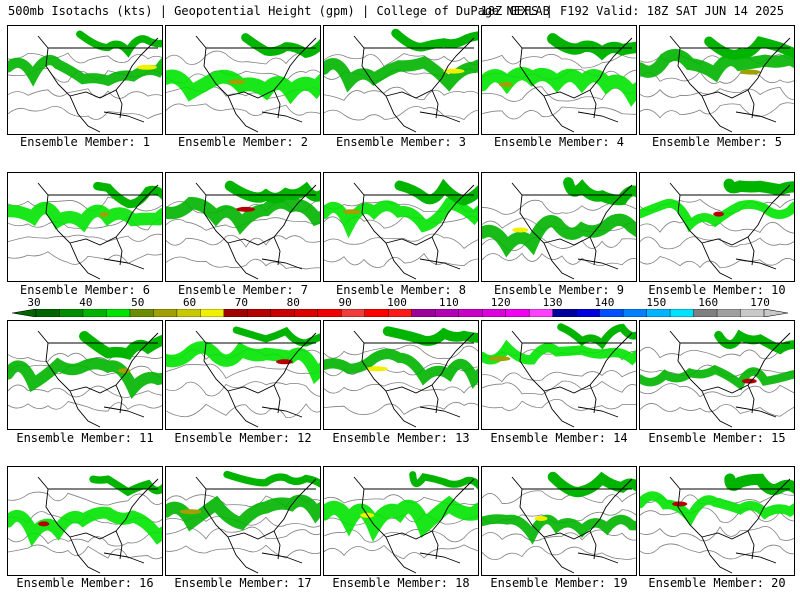 The height and width of the screenshot is (600, 800). What do you see at coordinates (559, 290) in the screenshot?
I see `panel-label-member-9: Ensemble Member: 9` at bounding box center [559, 290].